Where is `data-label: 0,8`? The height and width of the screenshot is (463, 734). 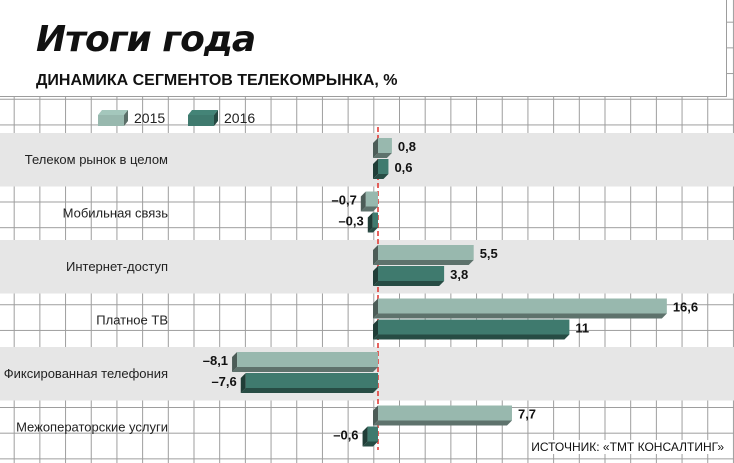 data-label: 0,8 is located at coordinates (407, 146).